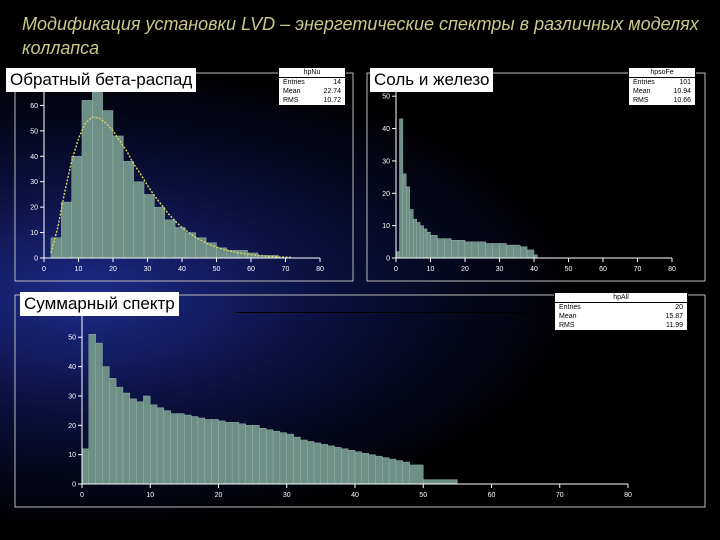  I want to click on stat-box-beta: hpNu Entries 14 Mean 22.74 RMS 10.72, so click(312, 86).